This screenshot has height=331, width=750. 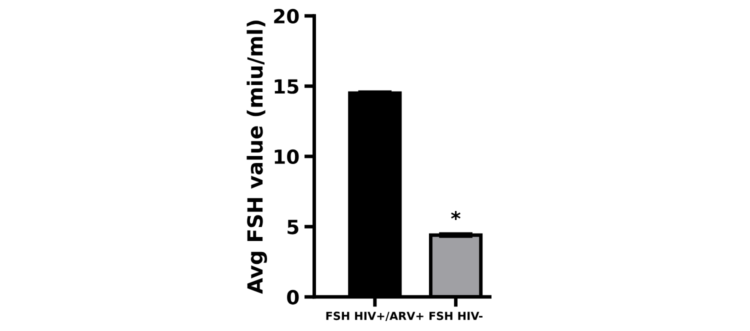 I want to click on y-axis-title: Avg FSH value (miu/ml), so click(x=257, y=157).